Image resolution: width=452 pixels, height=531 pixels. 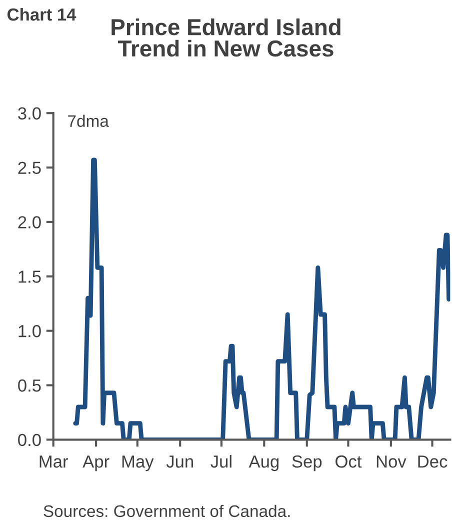 I want to click on caption: Chart 14, so click(x=41, y=14).